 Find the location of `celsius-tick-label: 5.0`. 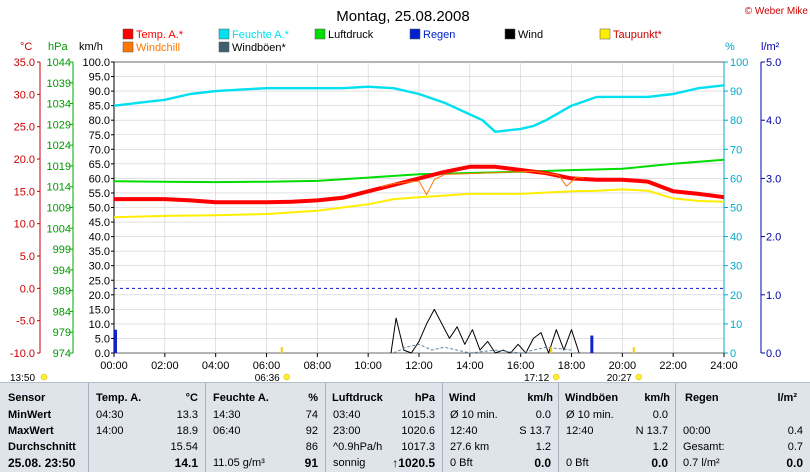

celsius-tick-label: 5.0 is located at coordinates (27, 257).